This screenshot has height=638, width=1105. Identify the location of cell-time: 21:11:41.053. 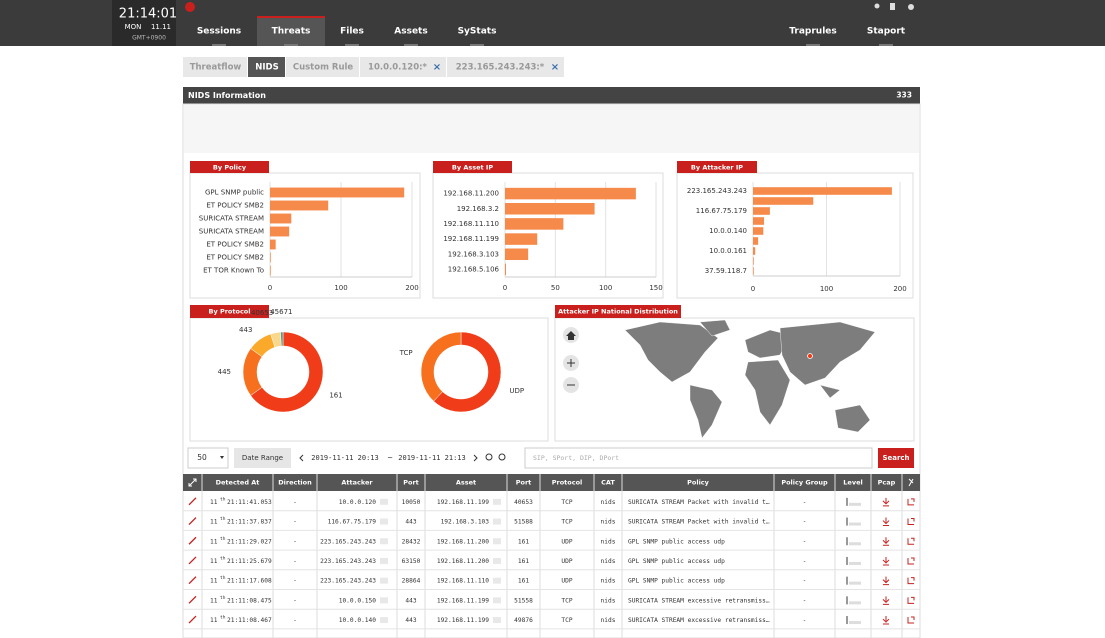
(249, 502).